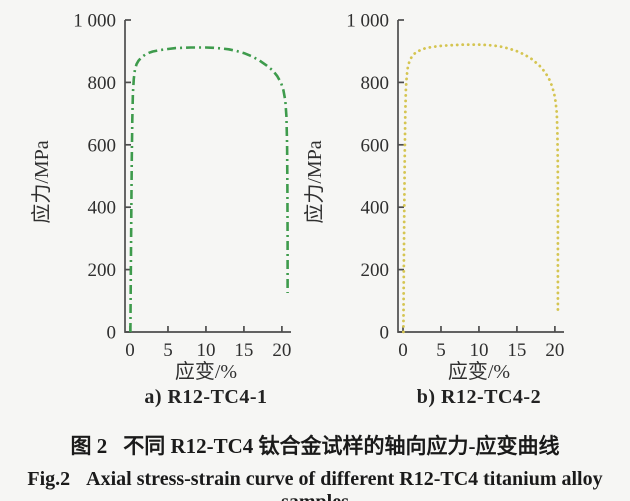 This screenshot has height=501, width=630. Describe the element at coordinates (49, 479) in the screenshot. I see `figure-number-en: Fig.2` at that location.